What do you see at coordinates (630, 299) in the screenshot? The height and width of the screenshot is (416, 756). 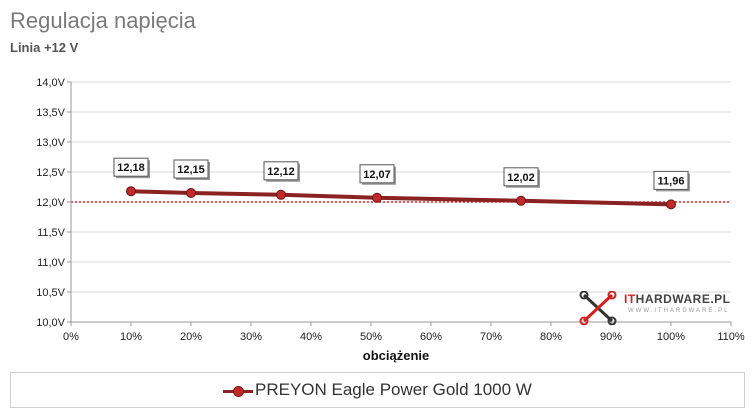 I see `logo-prefix: IT` at bounding box center [630, 299].